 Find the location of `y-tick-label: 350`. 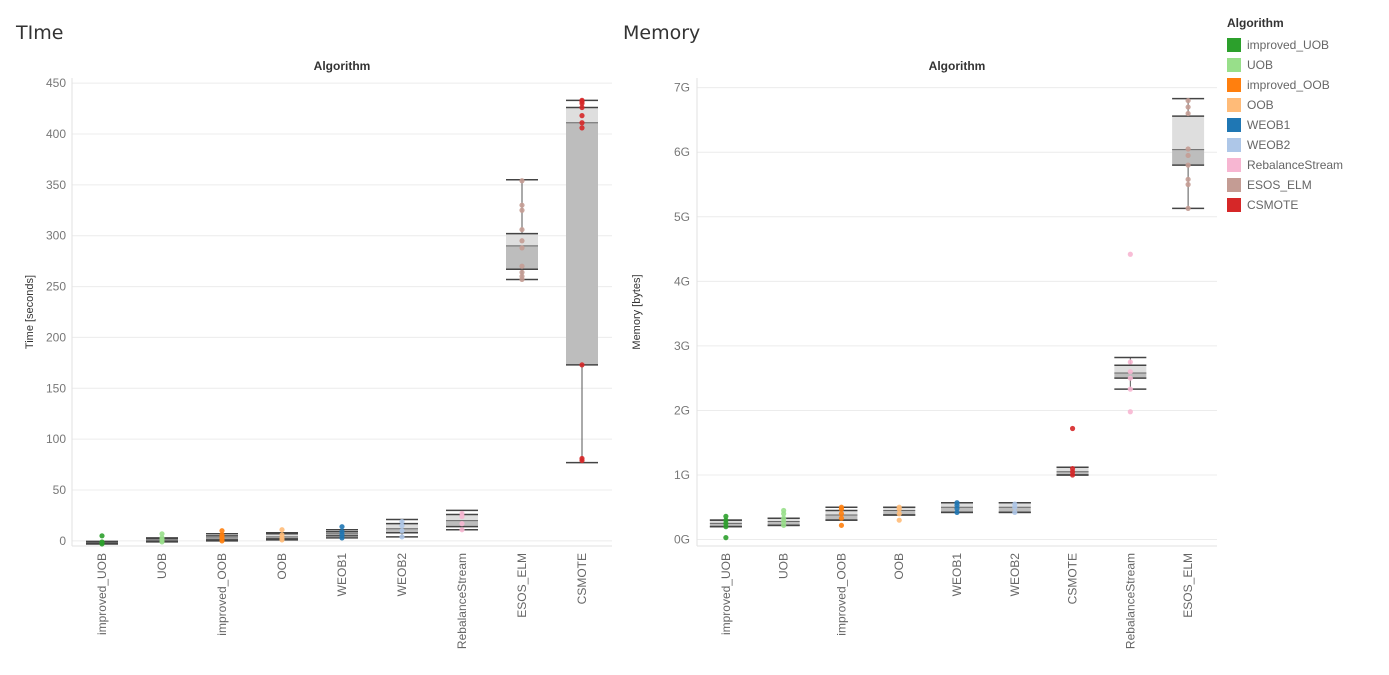

y-tick-label: 350 is located at coordinates (56, 185).